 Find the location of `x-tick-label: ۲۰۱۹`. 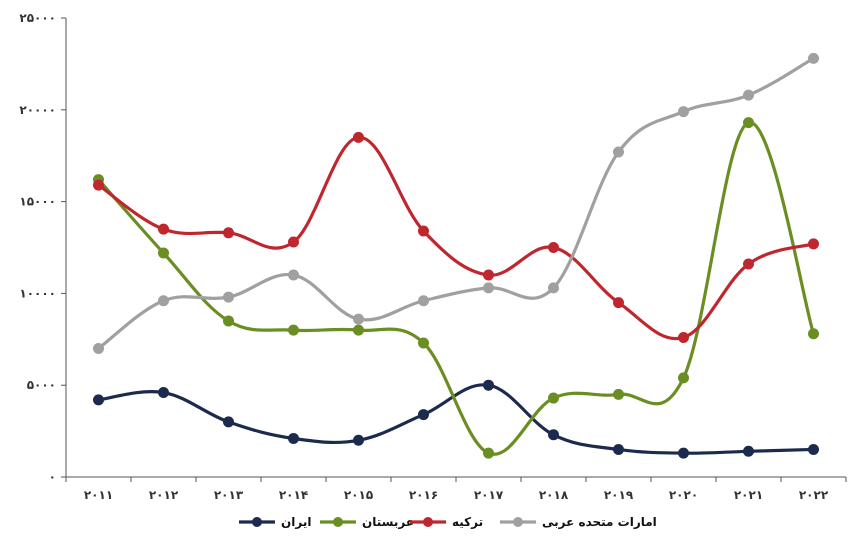

x-tick-label: ۲۰۱۹ is located at coordinates (619, 495).